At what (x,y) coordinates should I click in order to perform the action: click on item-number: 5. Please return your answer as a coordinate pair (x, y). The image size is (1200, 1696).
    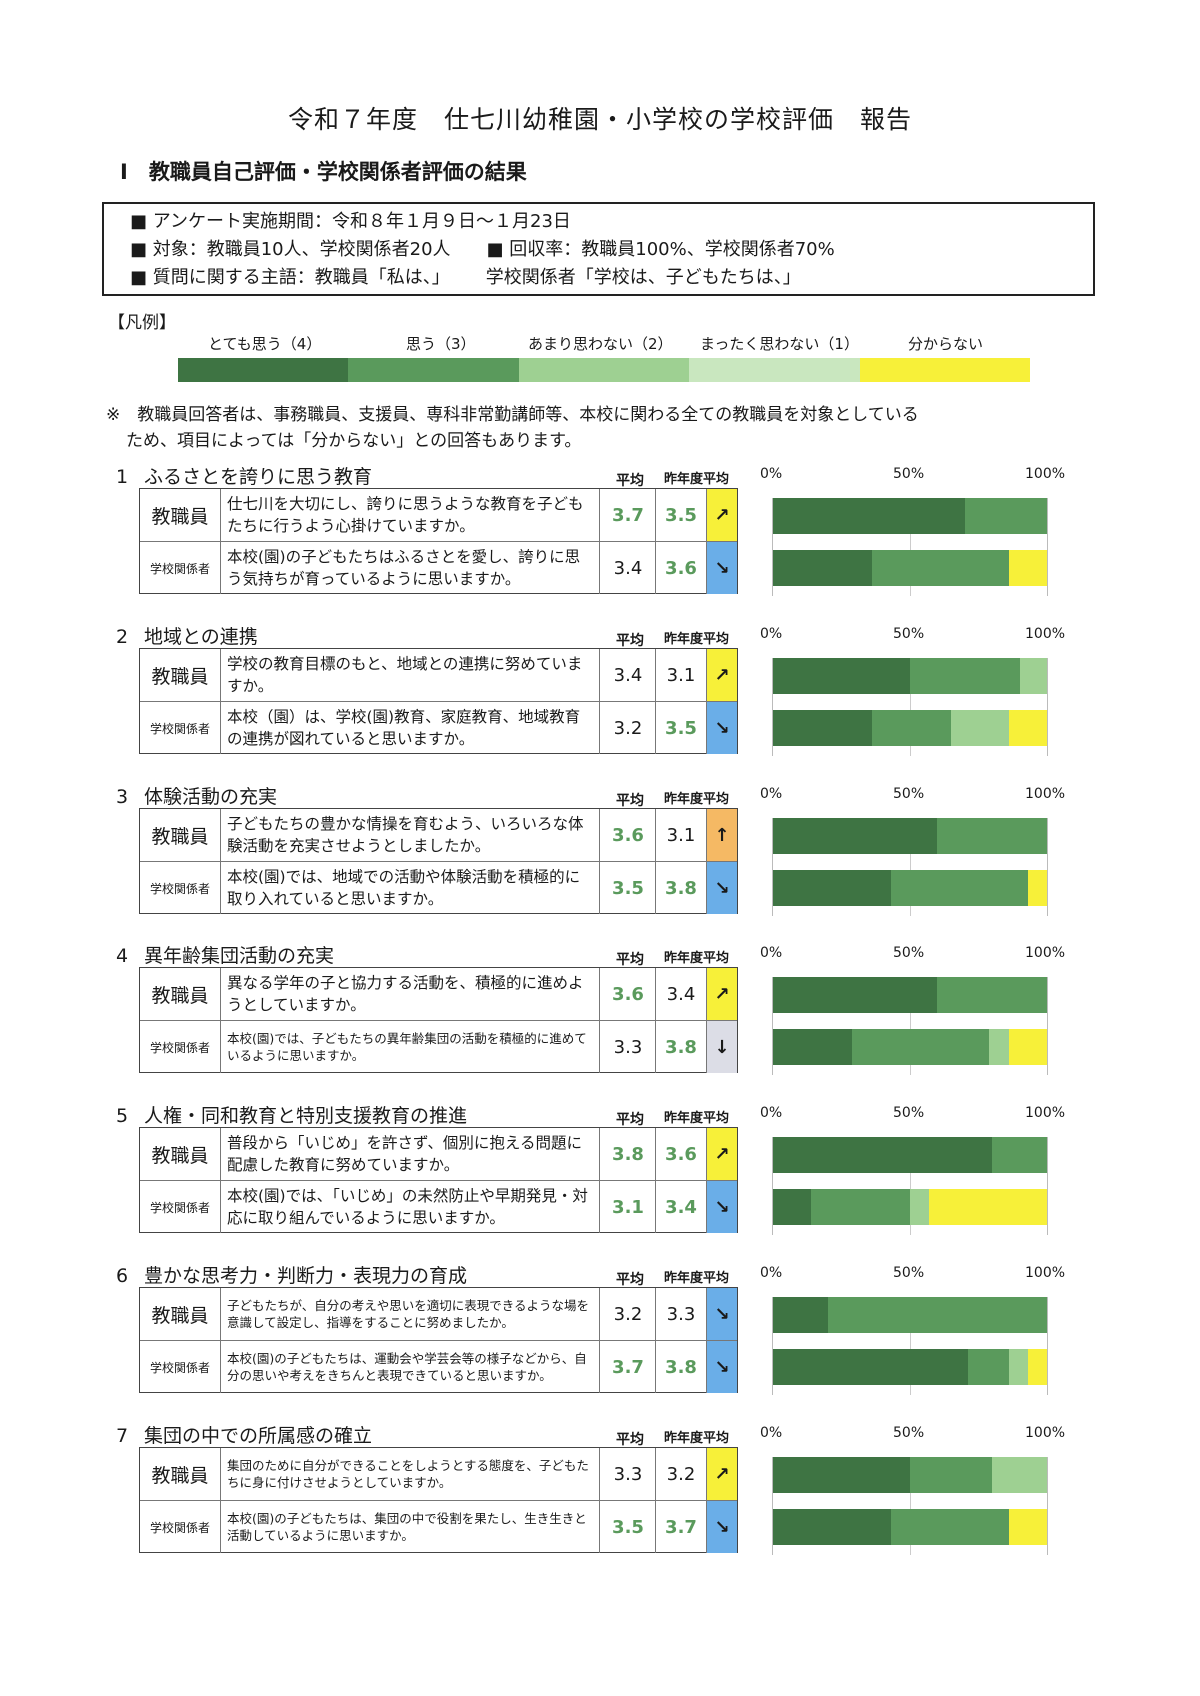
    Looking at the image, I should click on (122, 1116).